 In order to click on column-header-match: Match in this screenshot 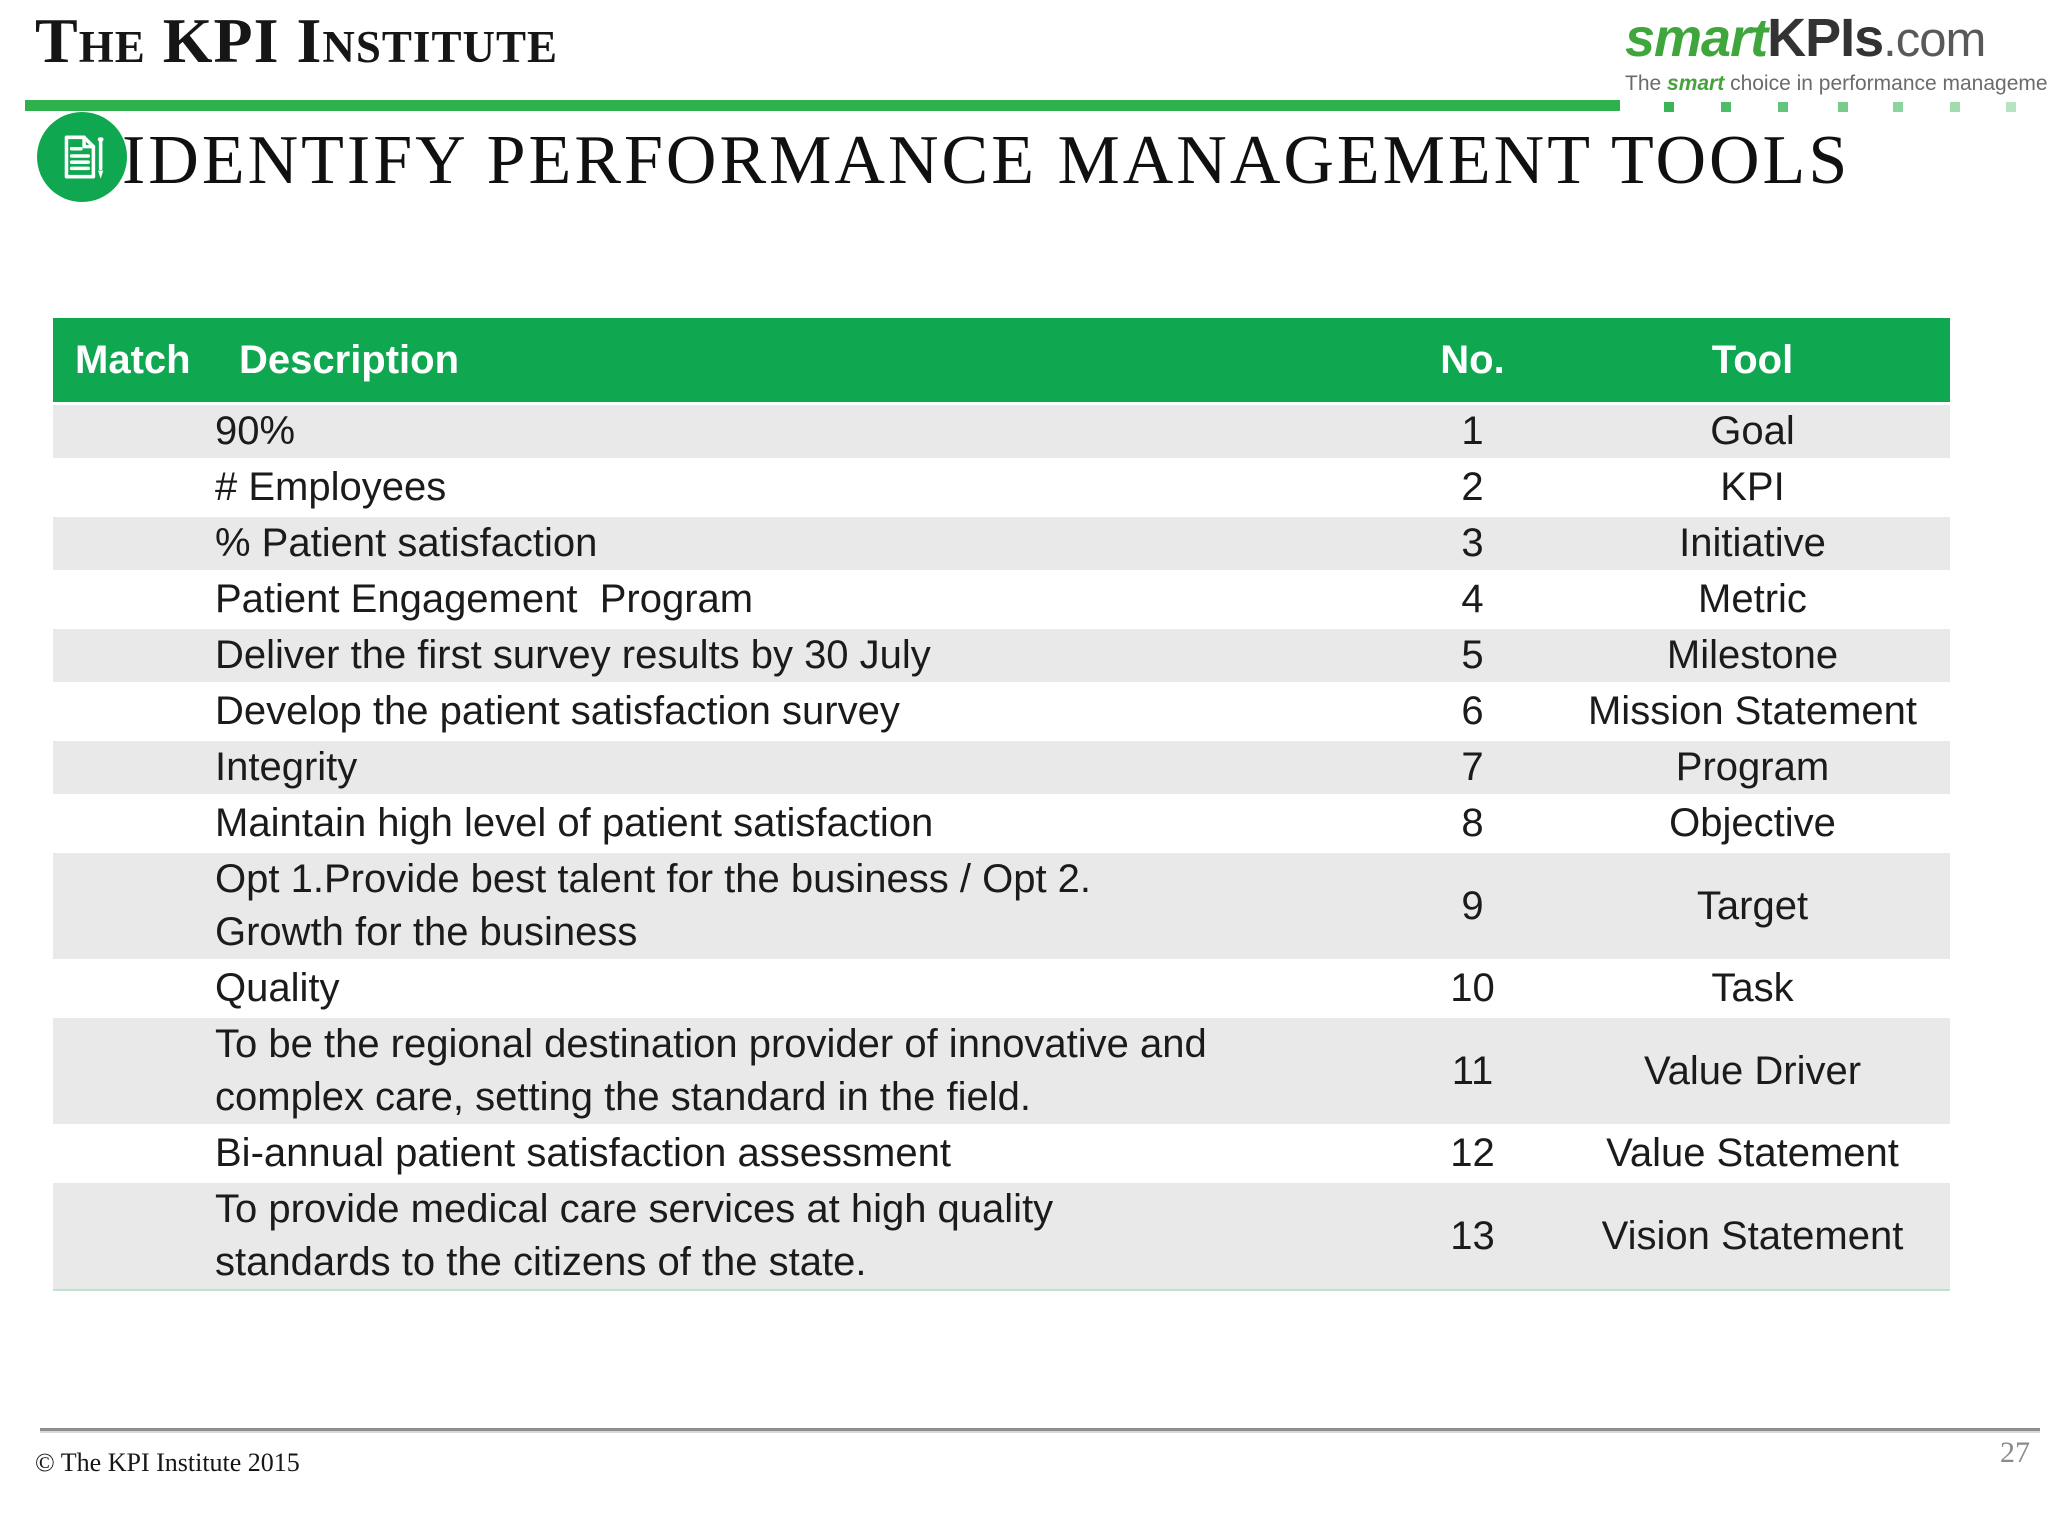, I will do `click(133, 359)`.